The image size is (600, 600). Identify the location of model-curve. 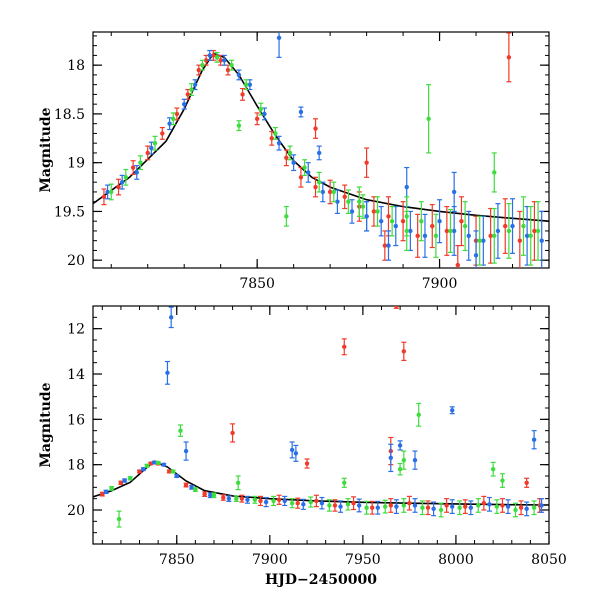
(321, 483).